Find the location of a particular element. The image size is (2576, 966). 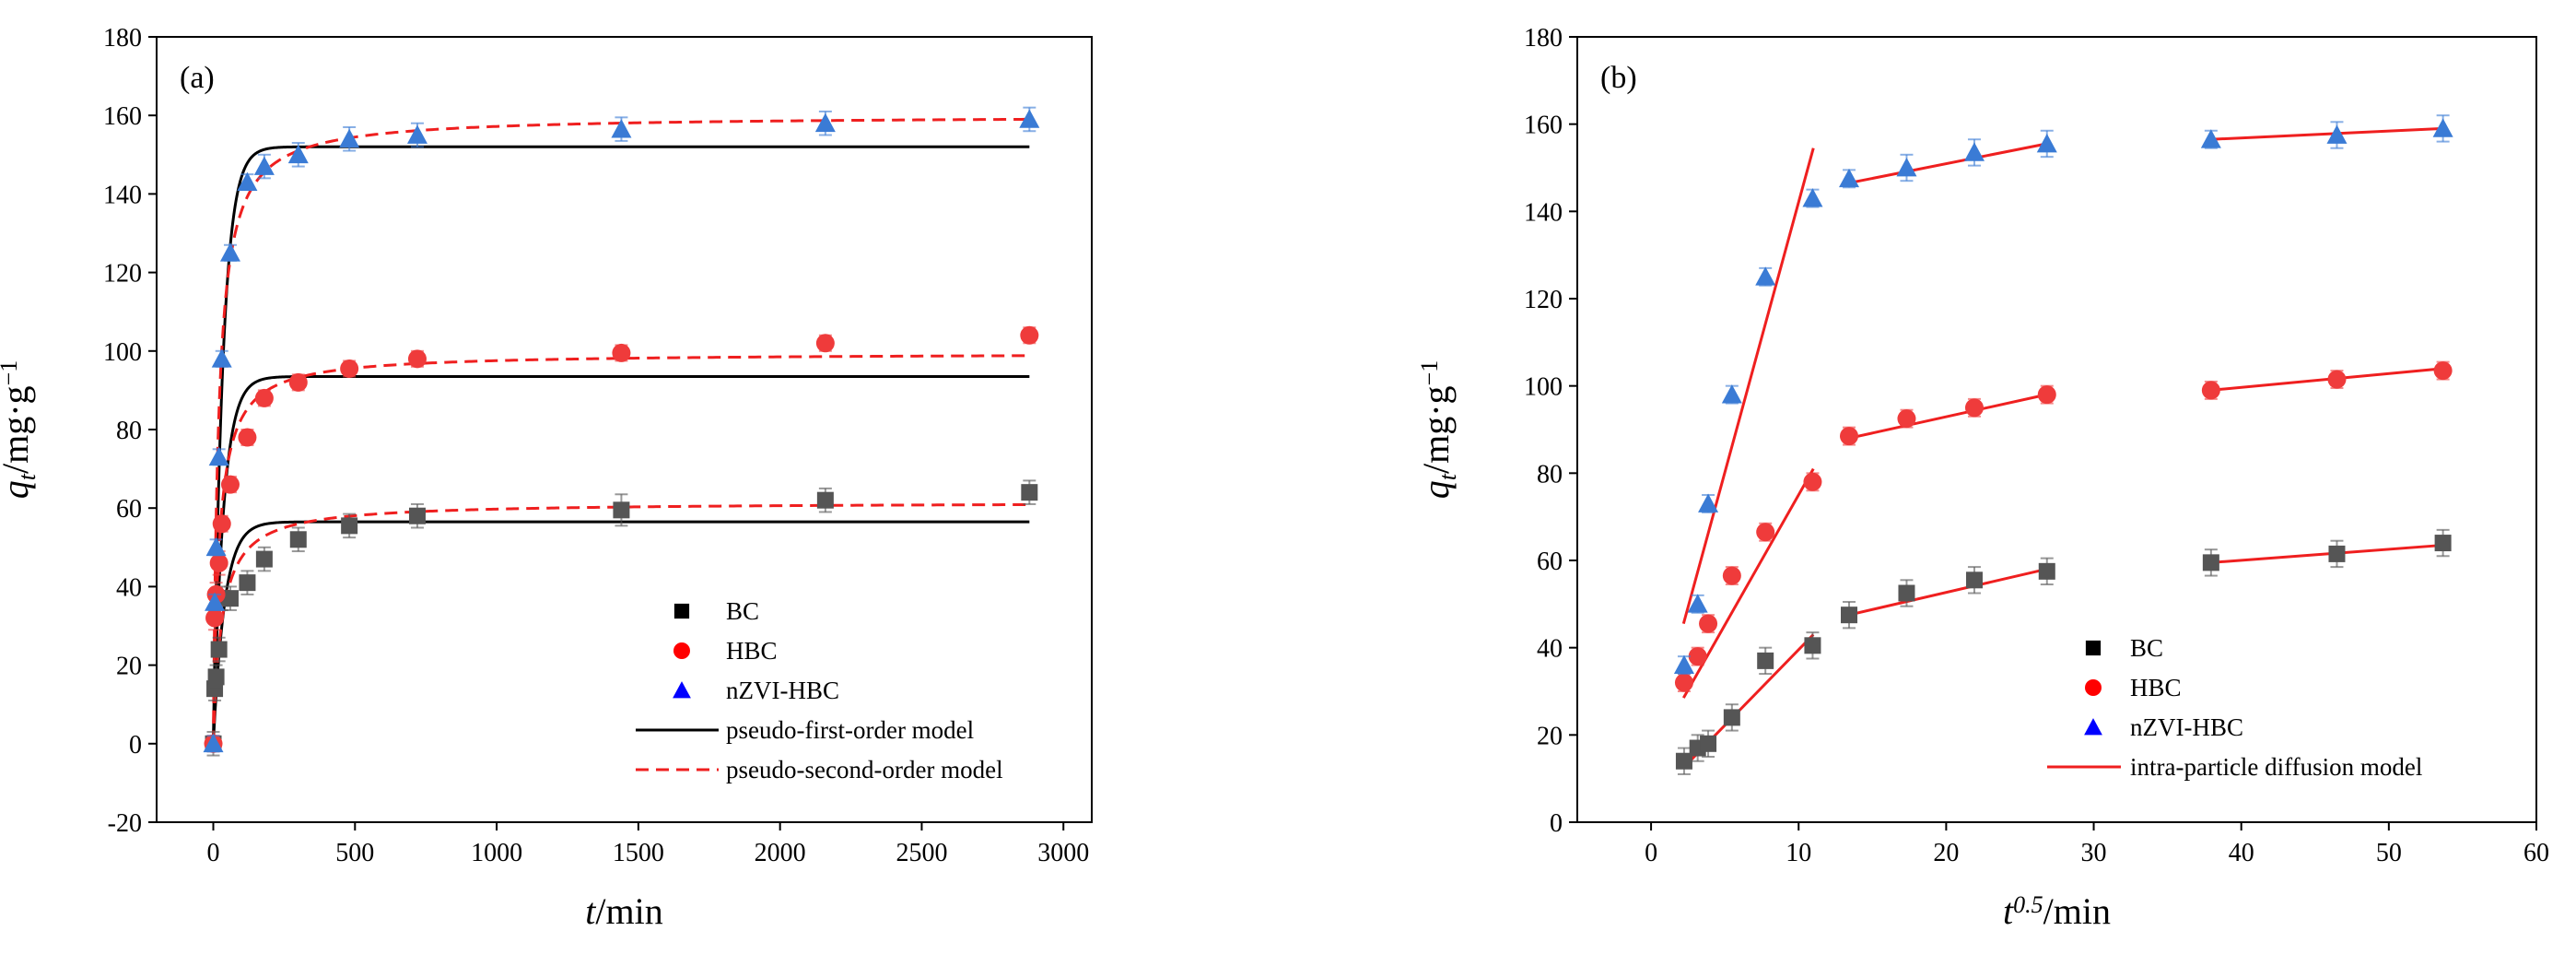

x-tick-label: 20 is located at coordinates (1946, 853).